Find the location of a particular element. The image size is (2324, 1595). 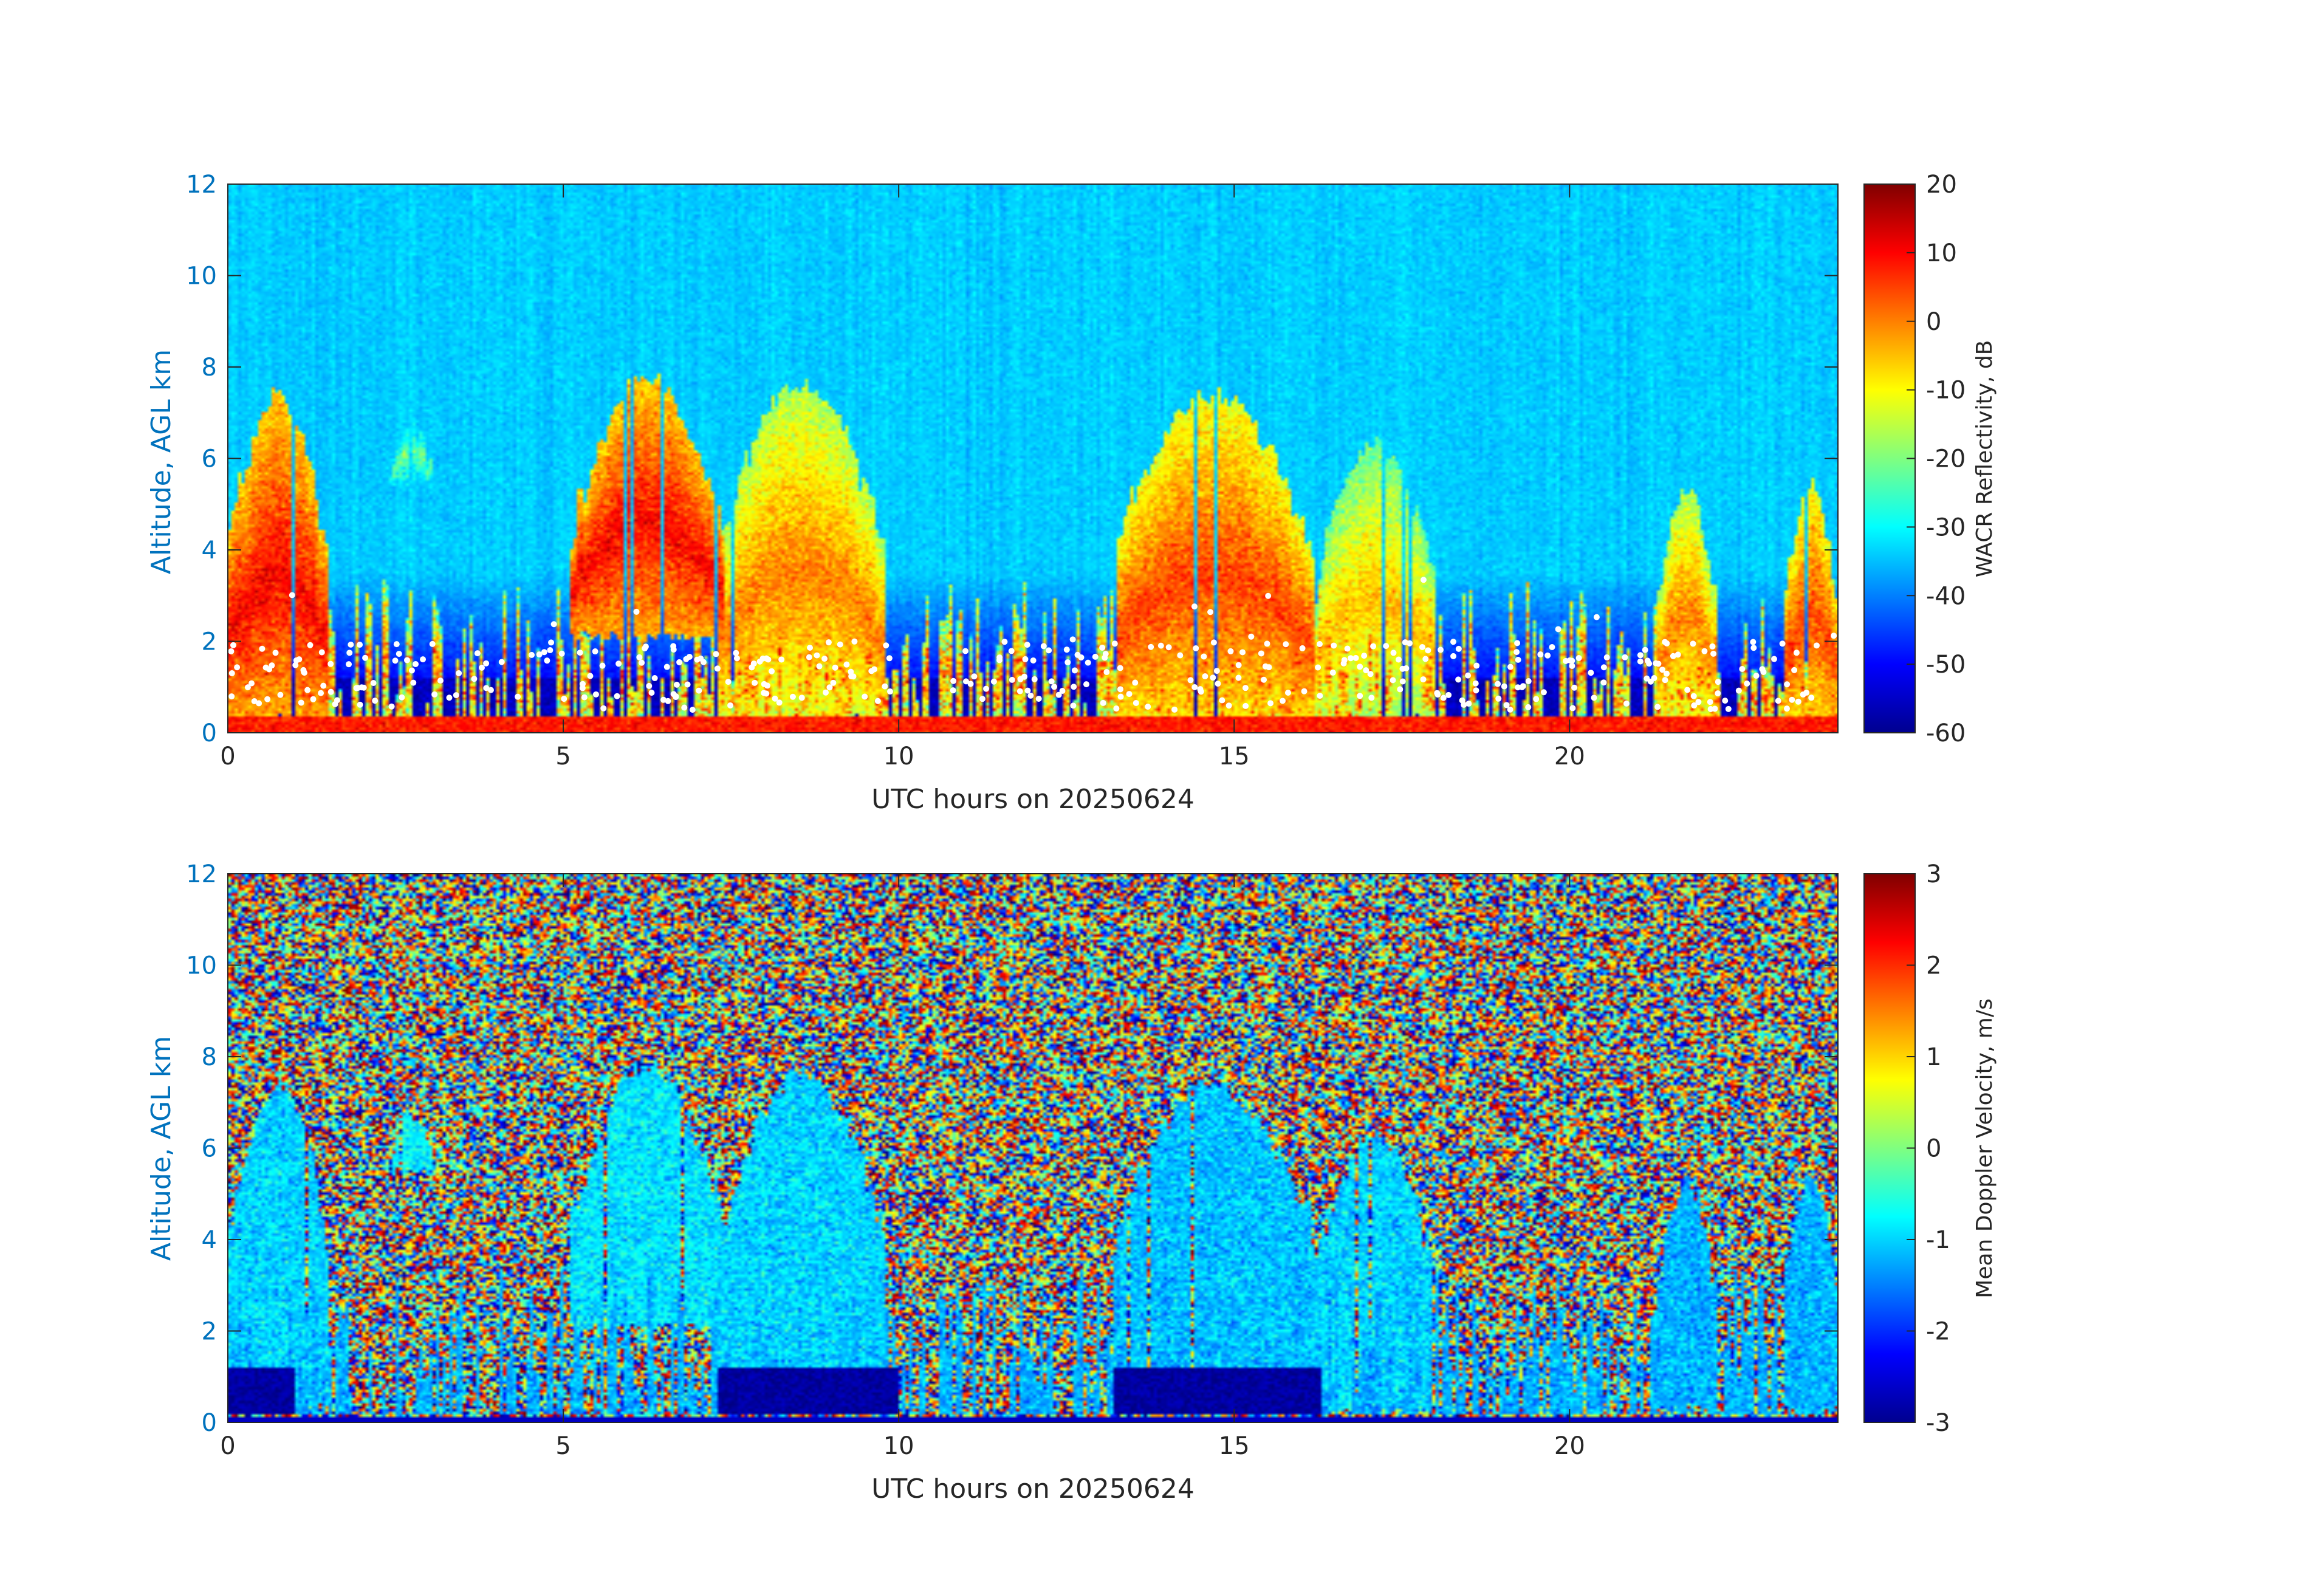

doppler-velocity-colorbar-ticks: 3 2 1 0 -1 -2 -3 is located at coordinates (1928, 1148).